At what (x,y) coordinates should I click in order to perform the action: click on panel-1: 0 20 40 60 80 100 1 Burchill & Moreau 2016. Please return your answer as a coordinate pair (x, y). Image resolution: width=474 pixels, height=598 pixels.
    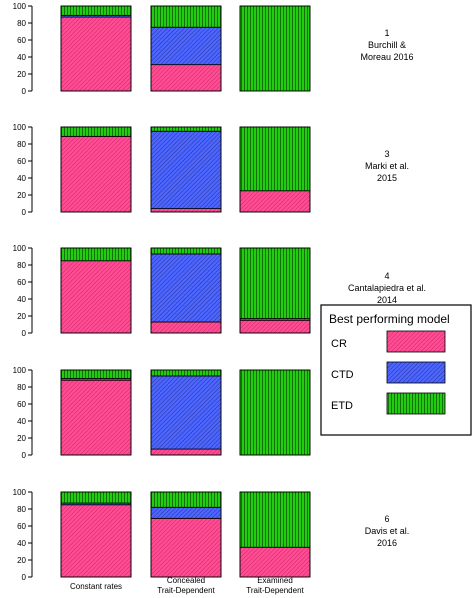
    Looking at the image, I should click on (213, 49).